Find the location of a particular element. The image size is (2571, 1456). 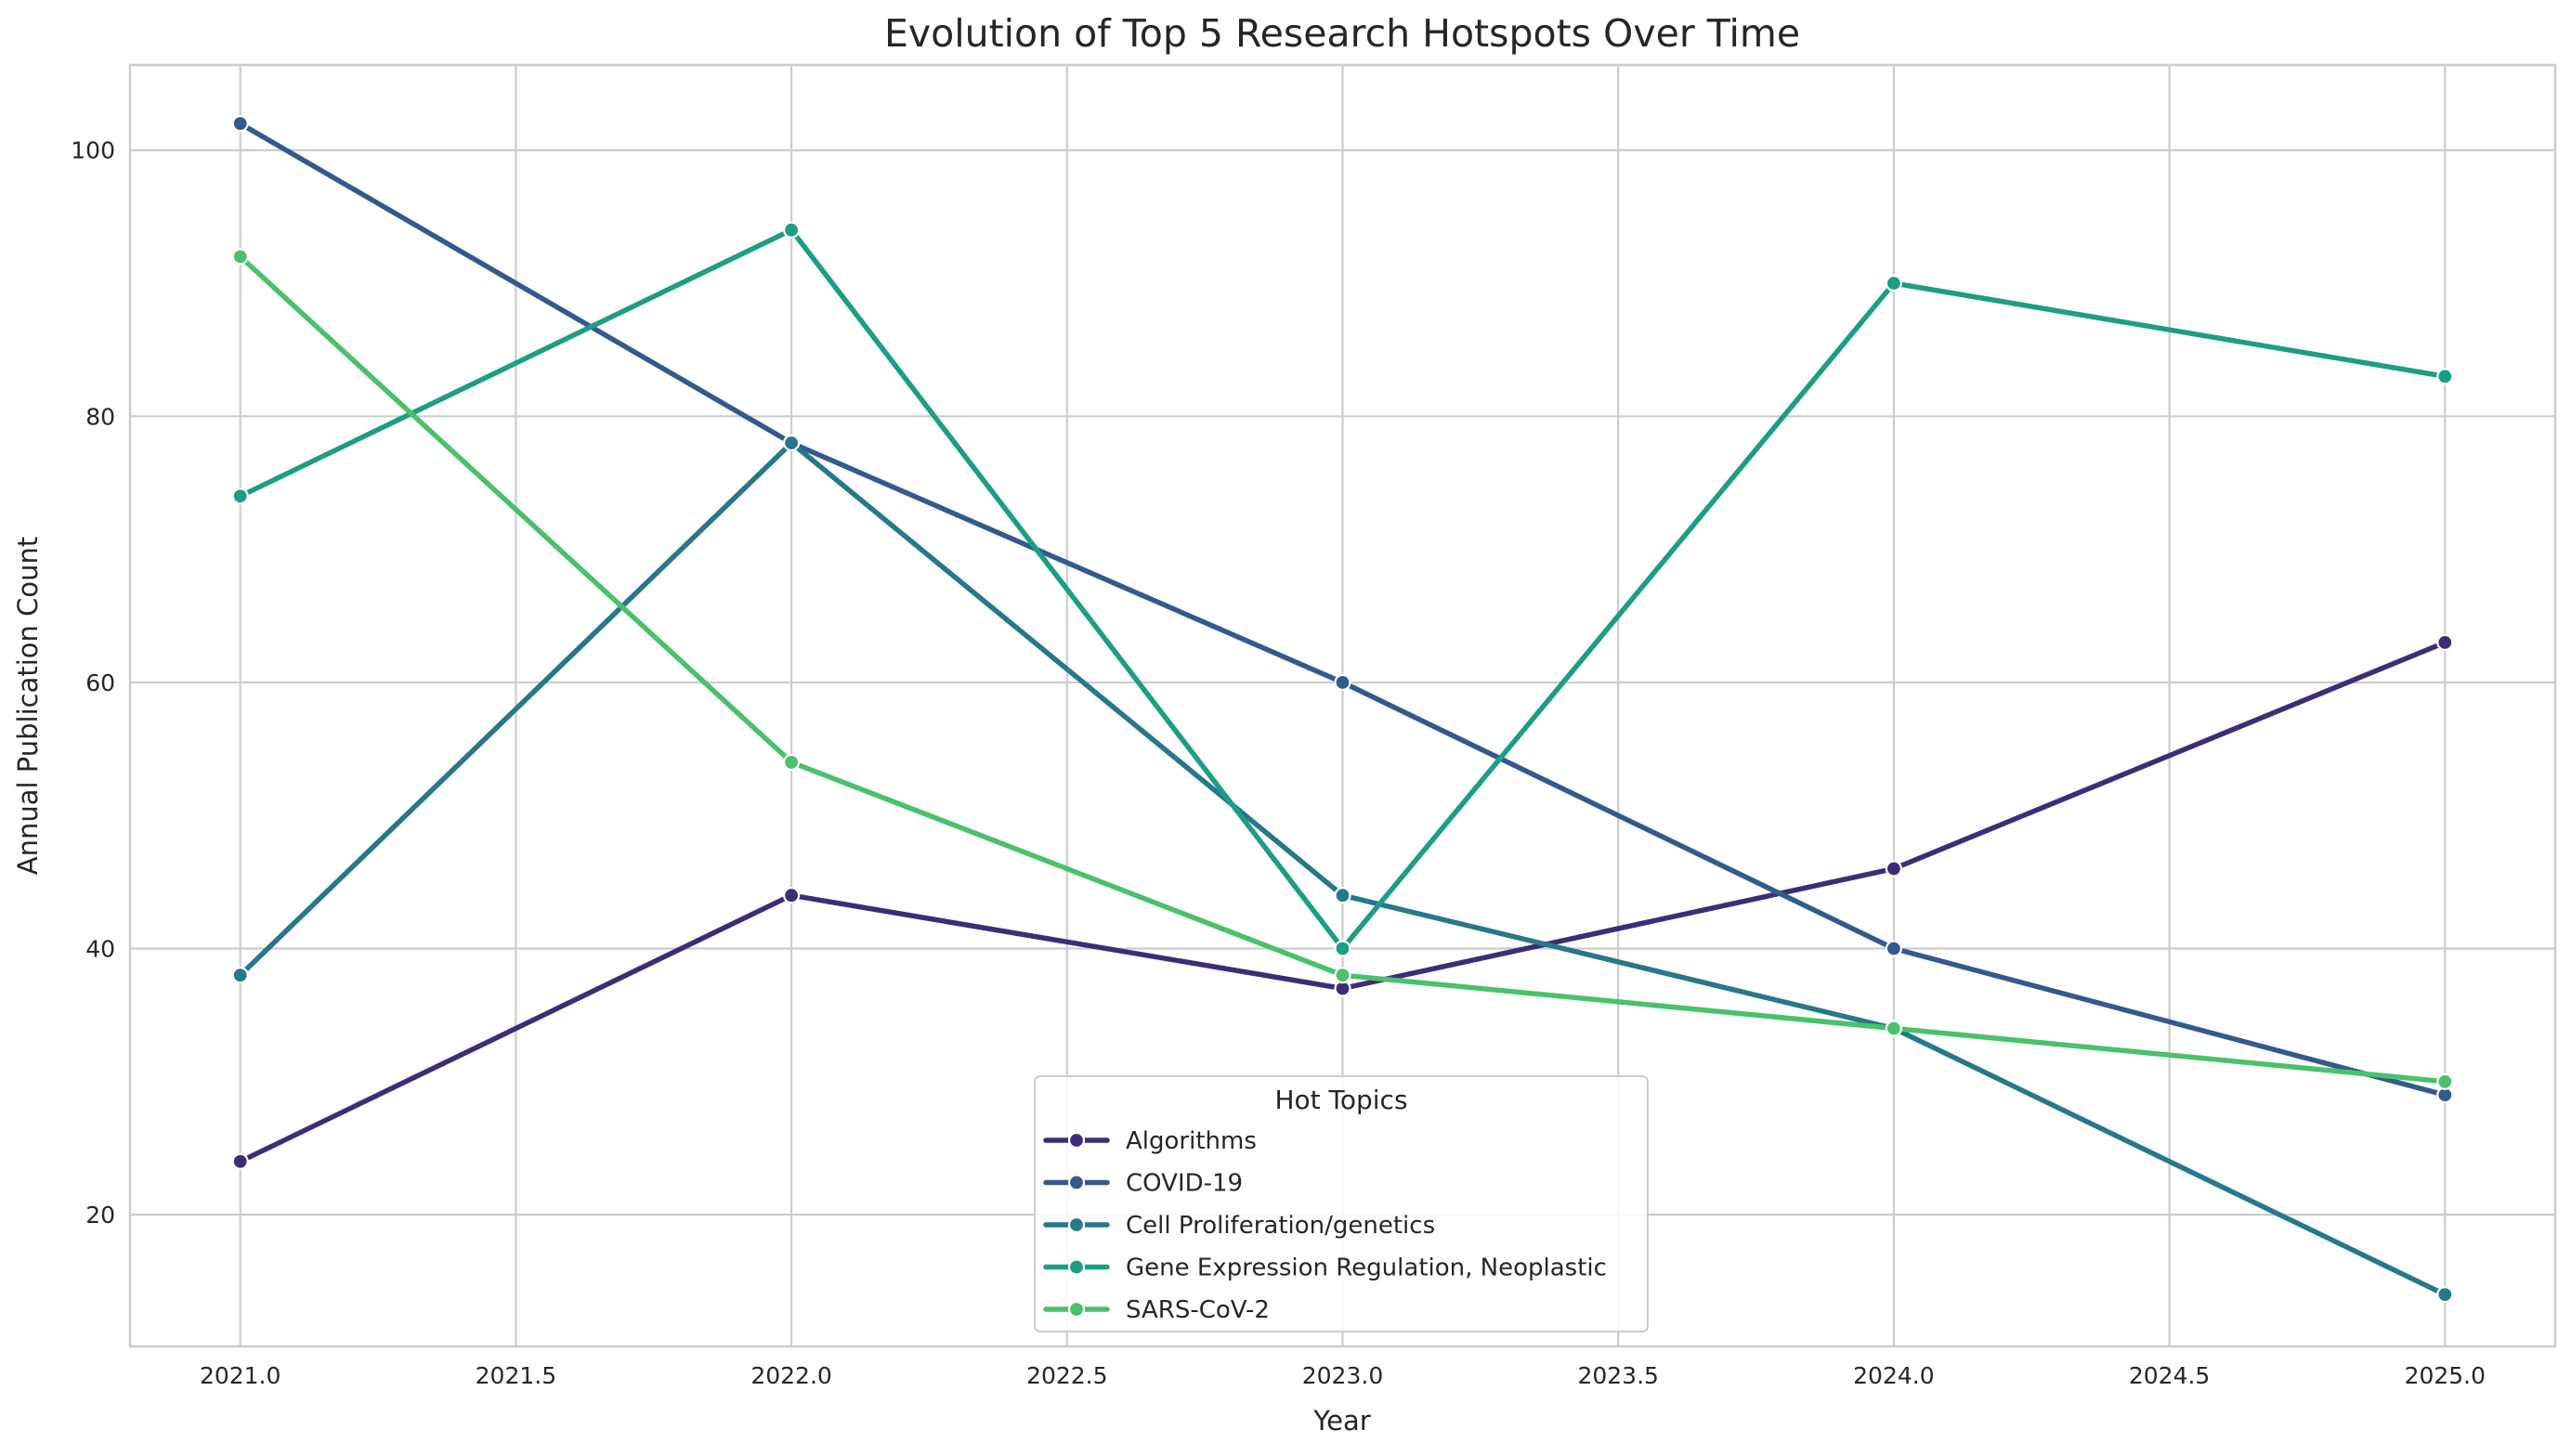

legend-entry: Gene Expression Regulation, Neoplastic is located at coordinates (1325, 1268).